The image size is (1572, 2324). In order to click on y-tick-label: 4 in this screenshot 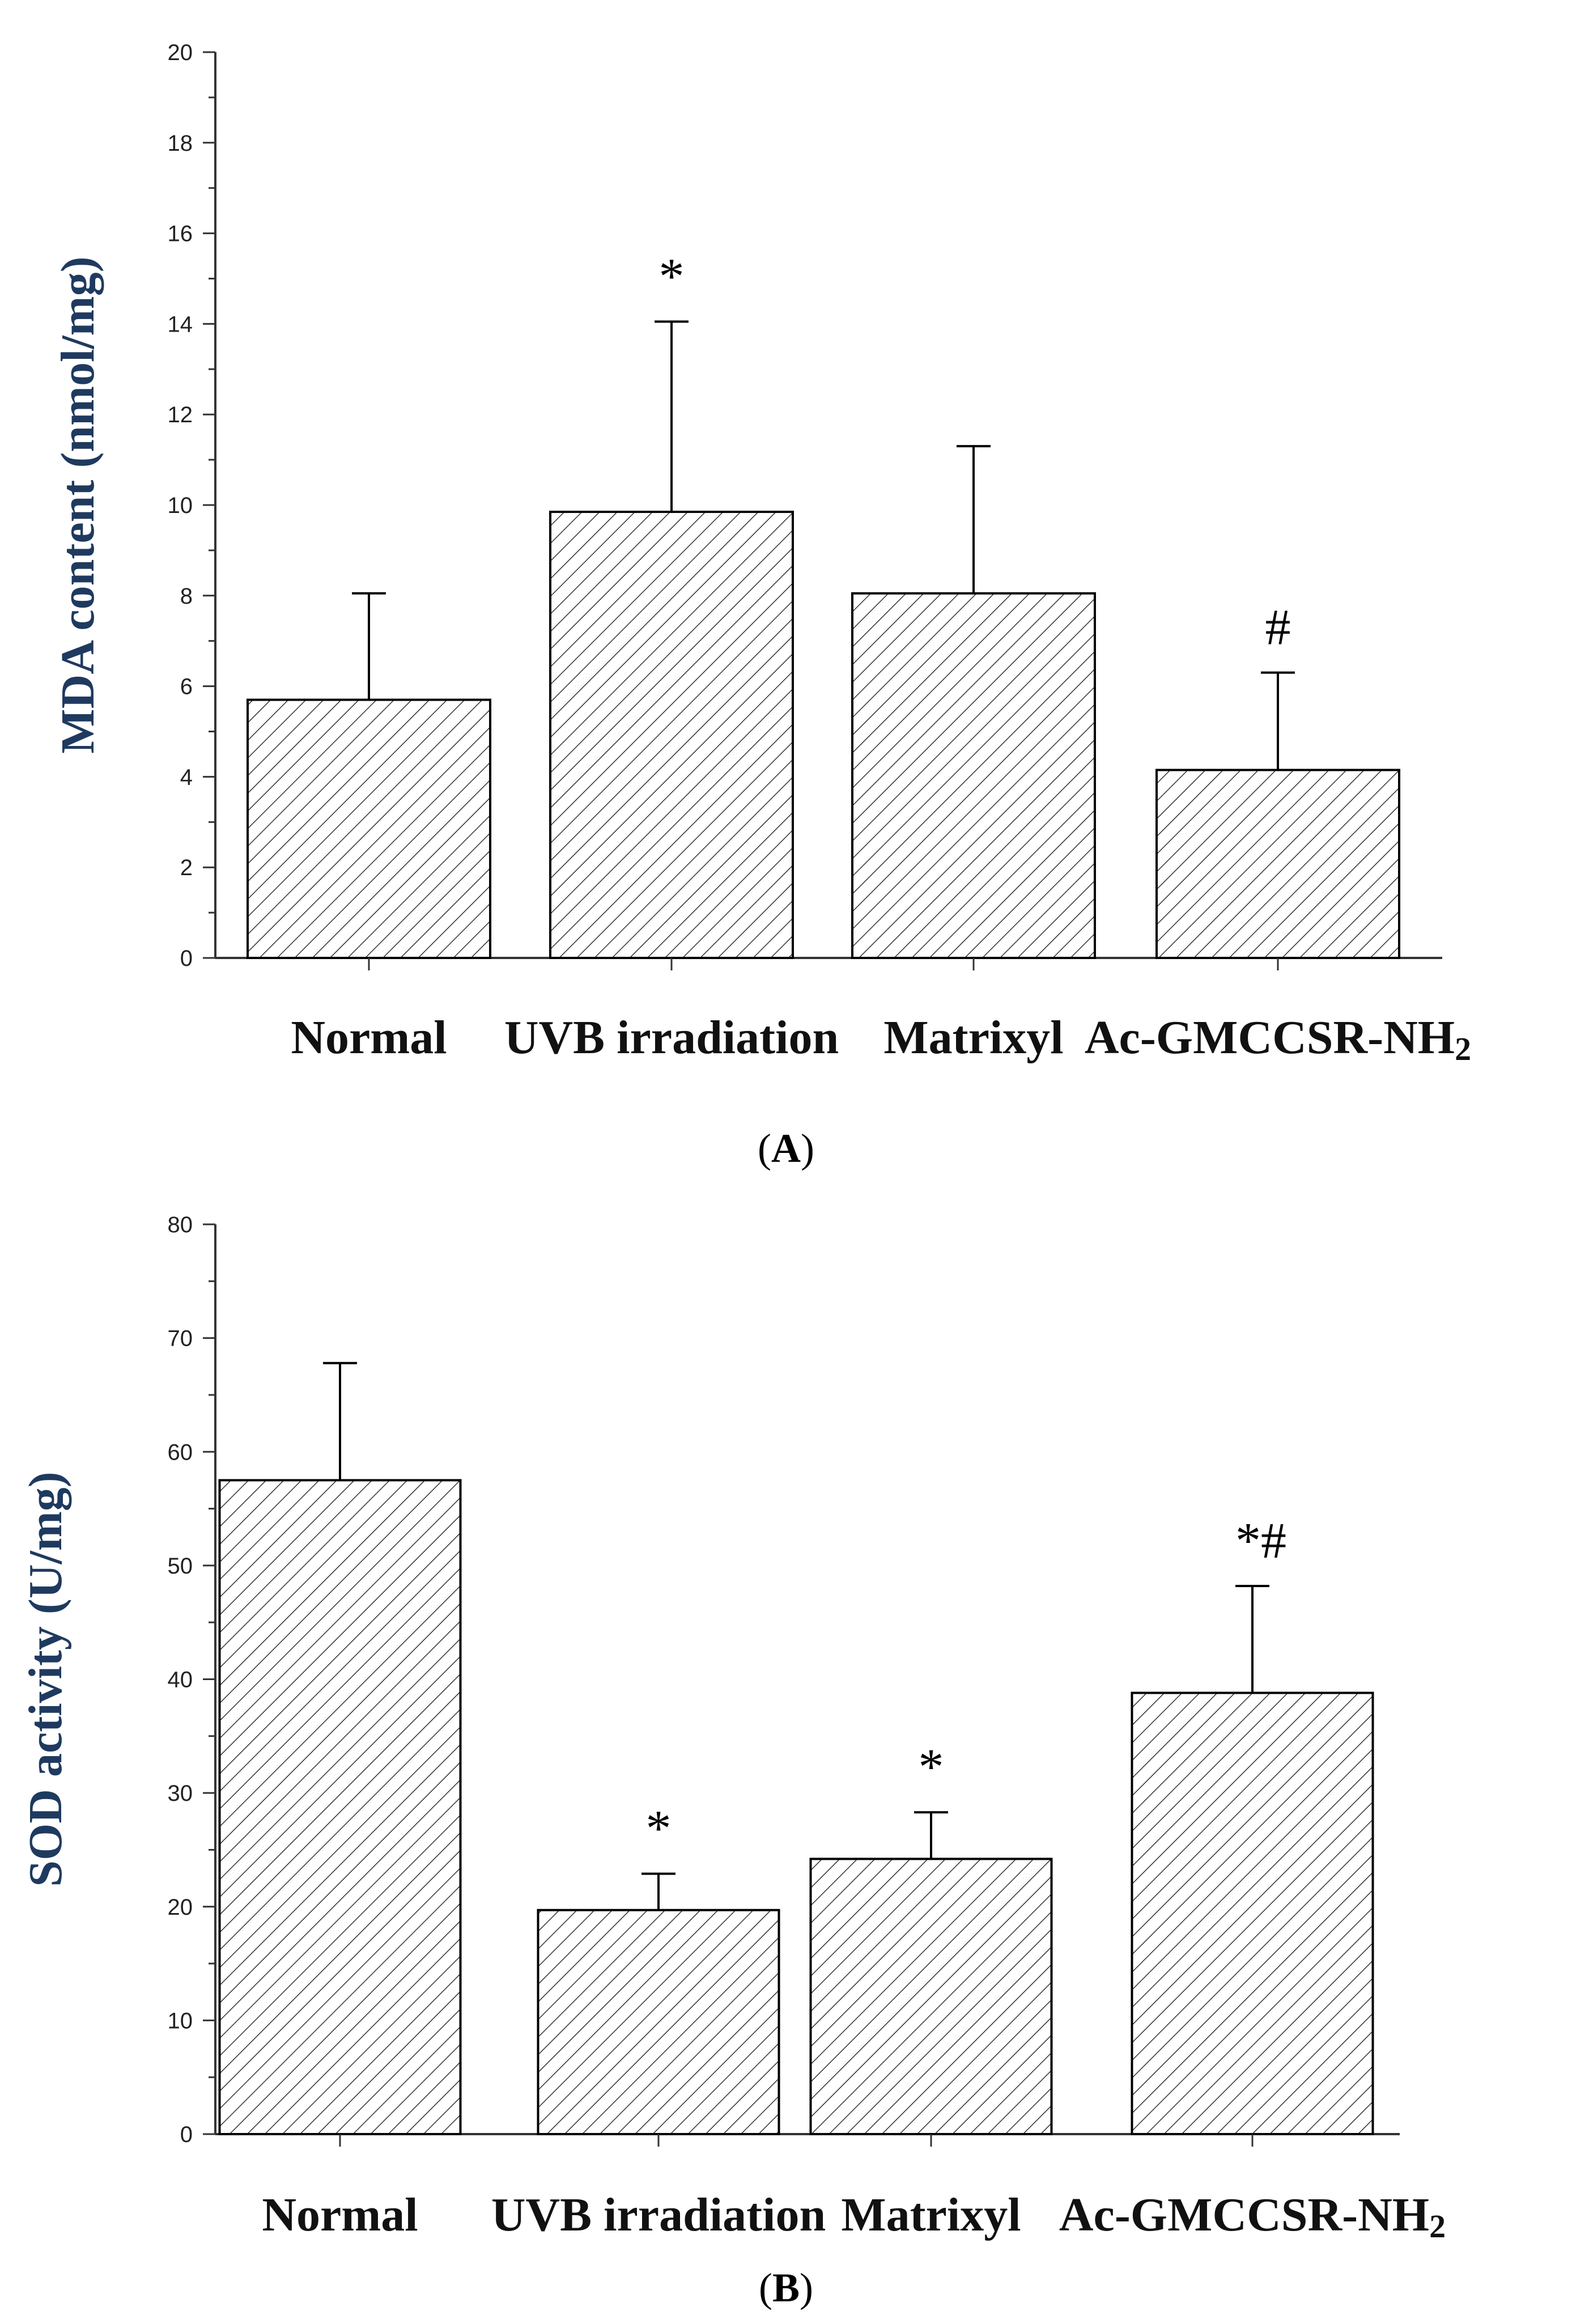, I will do `click(186, 777)`.